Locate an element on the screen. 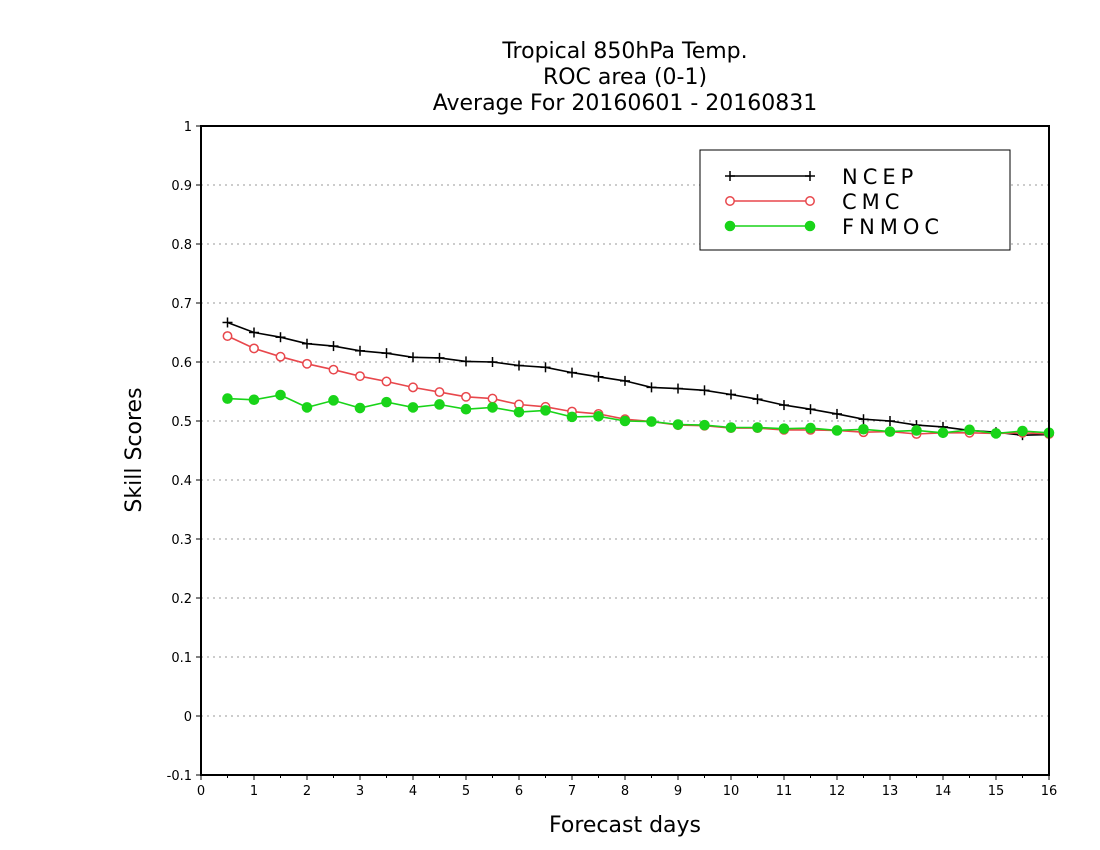 The height and width of the screenshot is (850, 1100). legend-label: FNMOC is located at coordinates (893, 227).